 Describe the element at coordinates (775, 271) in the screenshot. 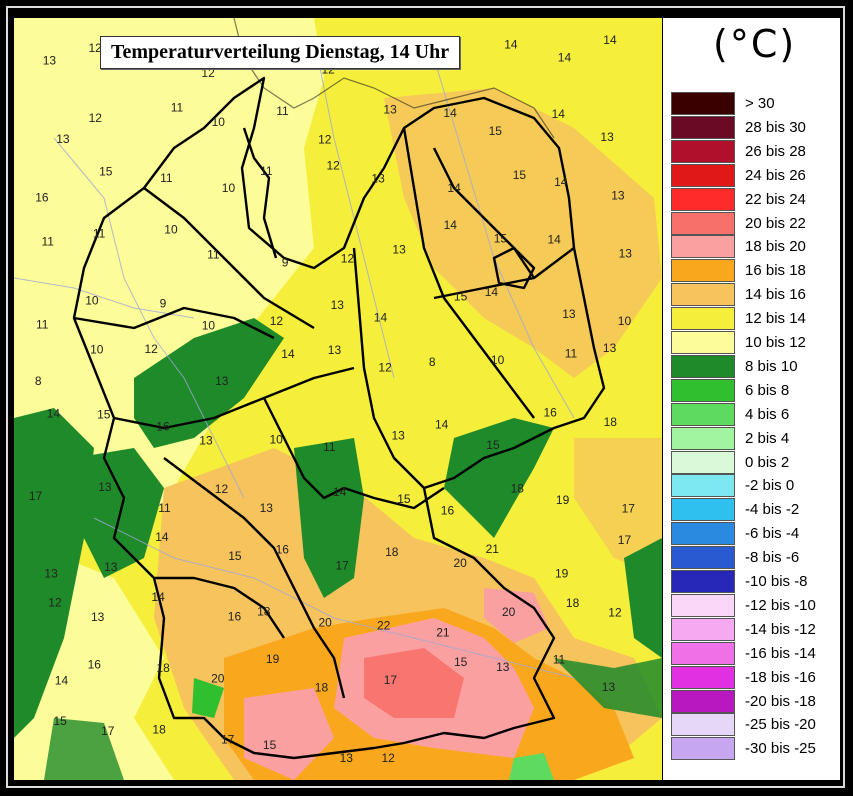

I see `legend-label: 16 bis 18` at that location.